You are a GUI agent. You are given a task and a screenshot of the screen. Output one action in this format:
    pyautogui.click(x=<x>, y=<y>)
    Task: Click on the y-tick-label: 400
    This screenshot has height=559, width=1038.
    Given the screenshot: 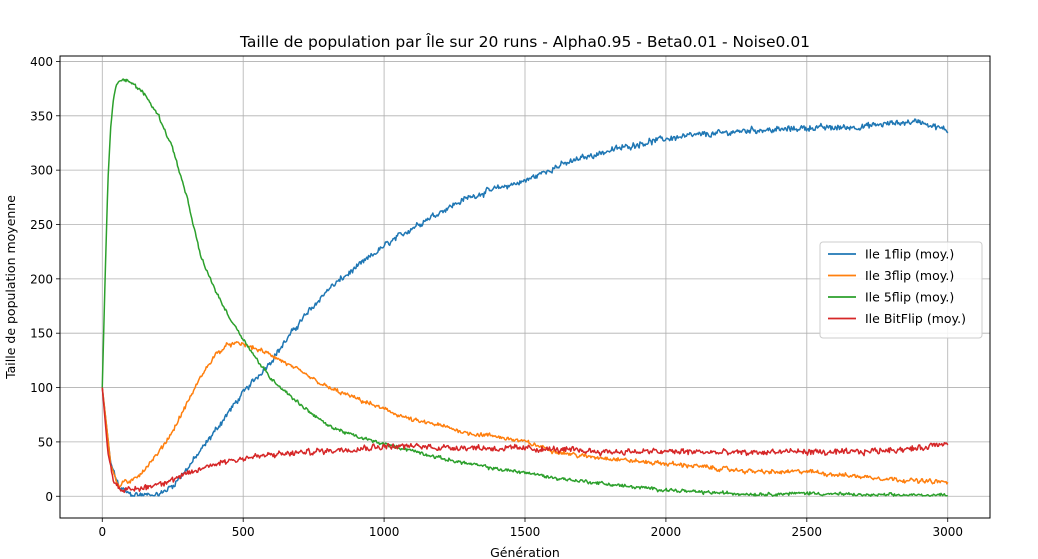 What is the action you would take?
    pyautogui.click(x=41, y=62)
    